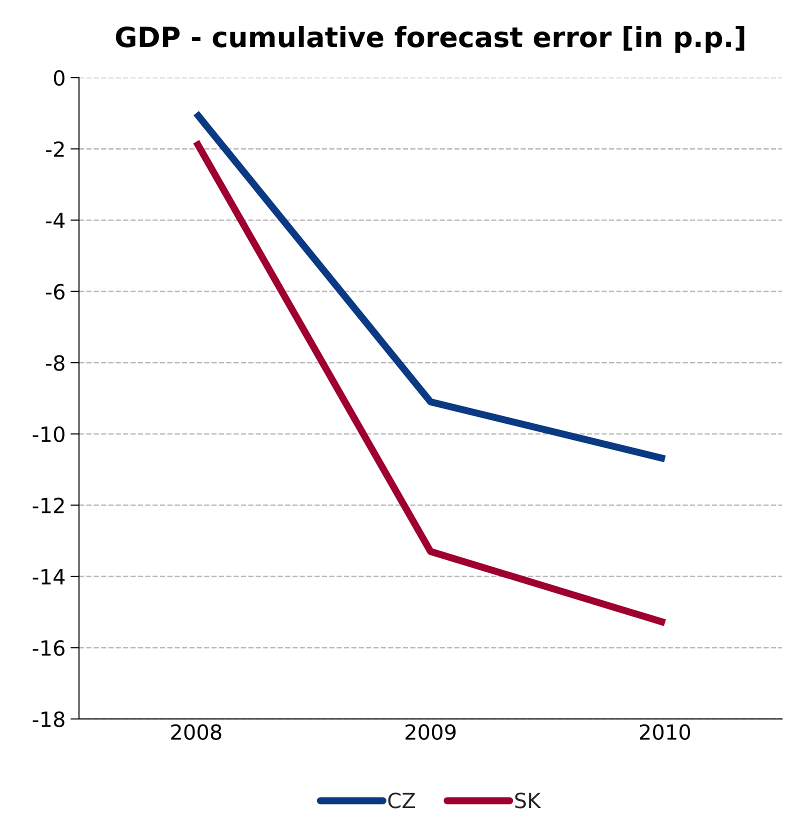 The width and height of the screenshot is (790, 817). Describe the element at coordinates (59, 78) in the screenshot. I see `y-tick-label: 0` at that location.